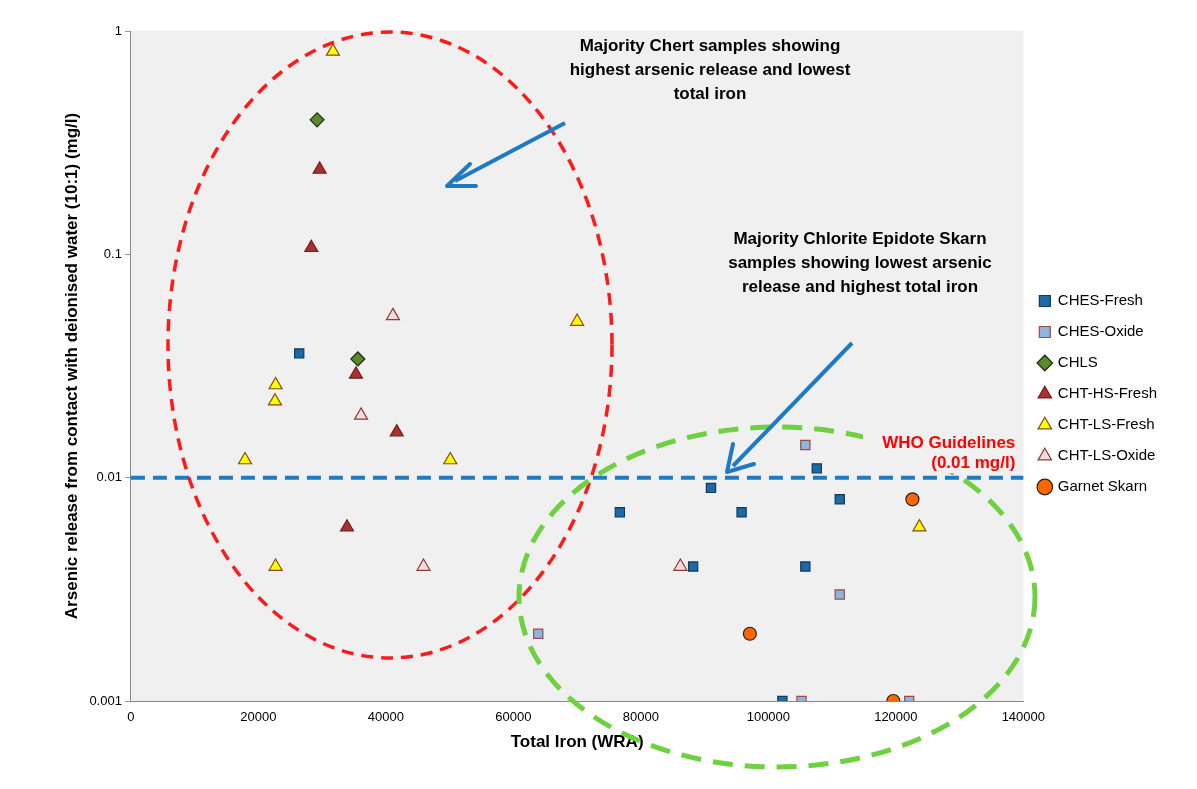 The width and height of the screenshot is (1197, 789). Describe the element at coordinates (513, 717) in the screenshot. I see `x-tick-label: 60000` at that location.